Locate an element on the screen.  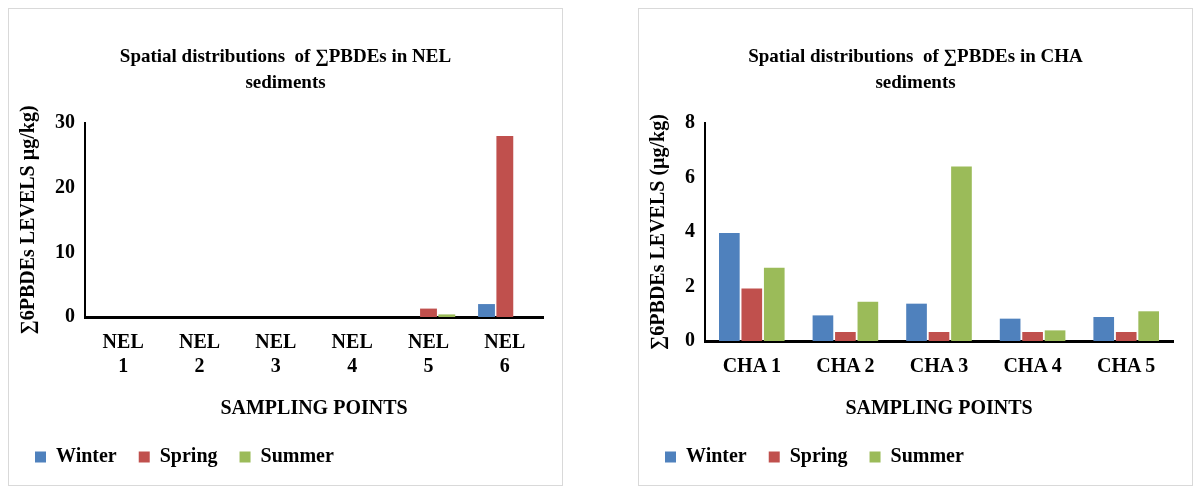
y-tick-label: 4 is located at coordinates (690, 230).